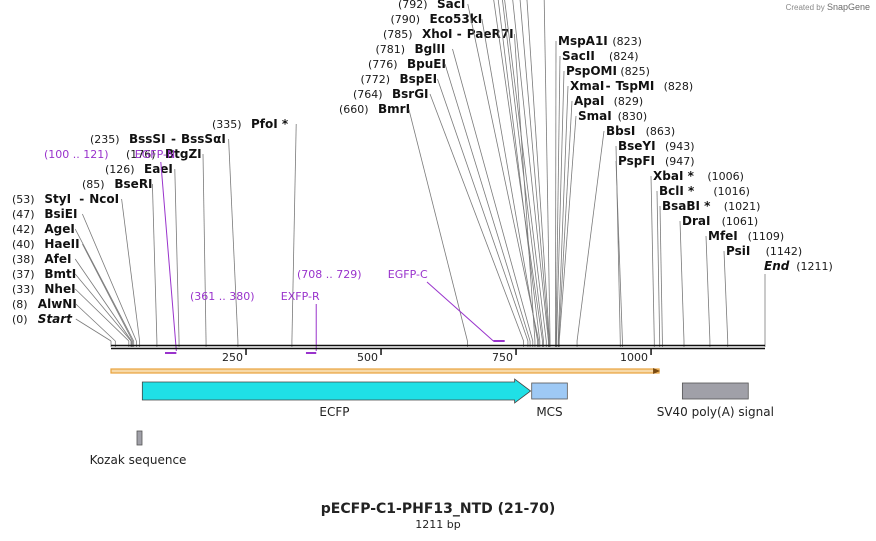  I want to click on site-position: (943), so click(680, 146).